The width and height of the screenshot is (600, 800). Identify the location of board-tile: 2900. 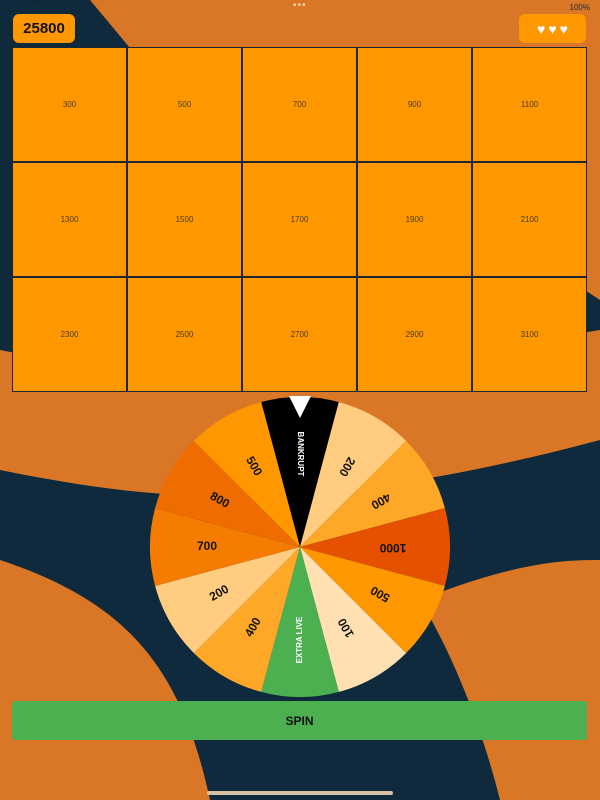
(414, 334).